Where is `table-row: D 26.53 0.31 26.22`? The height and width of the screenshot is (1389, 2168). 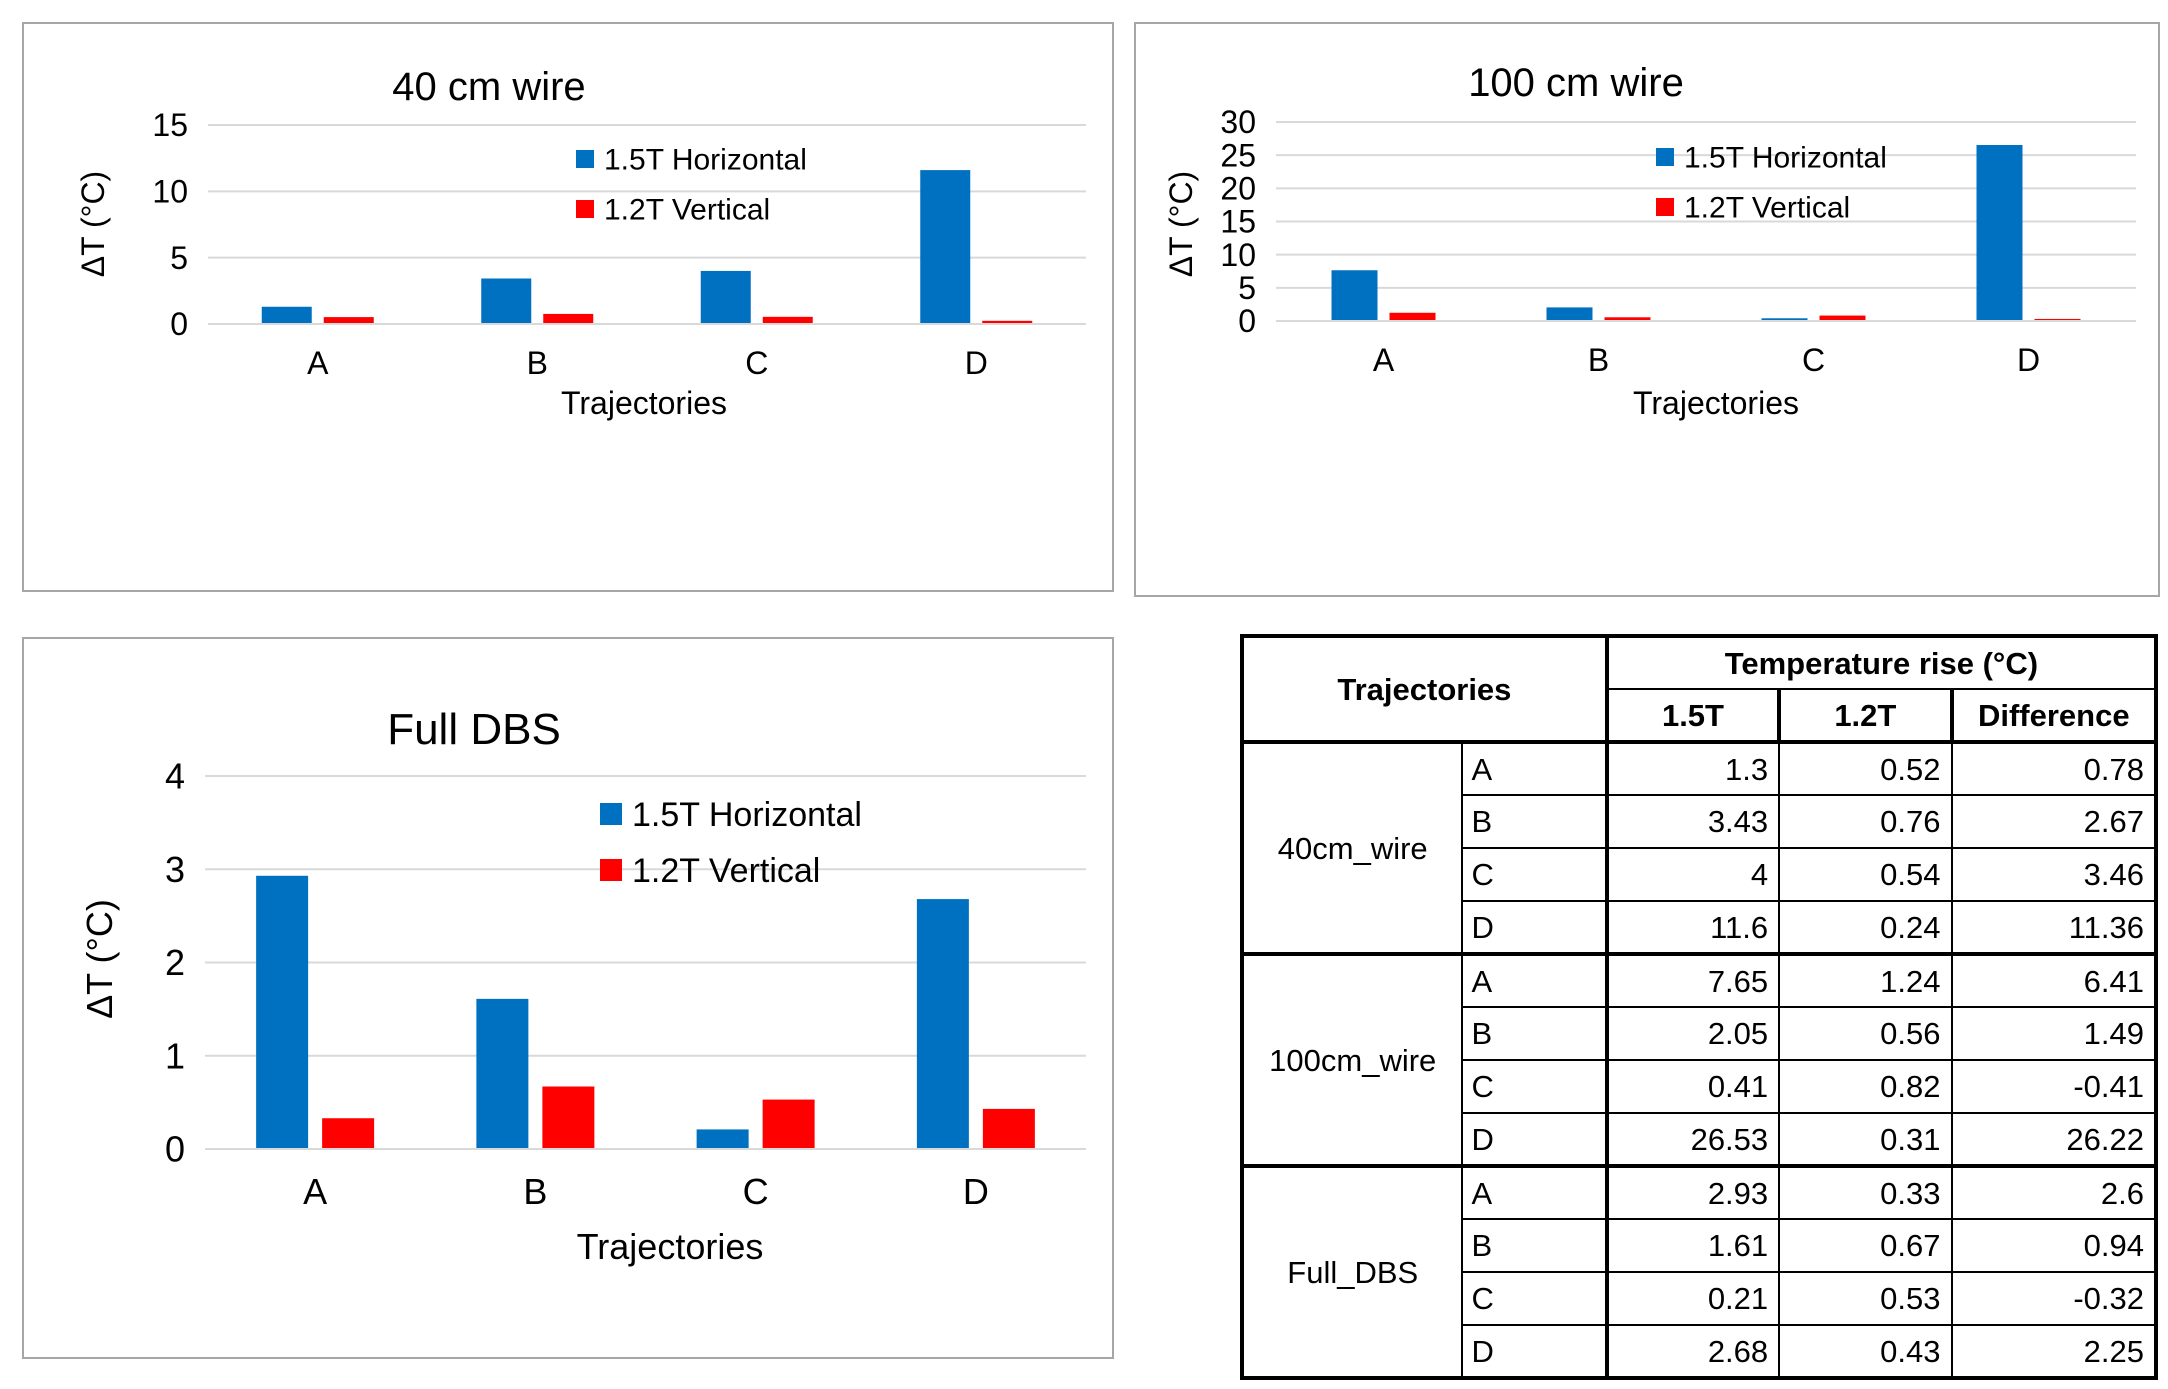 table-row: D 26.53 0.31 26.22 is located at coordinates (1700, 1140).